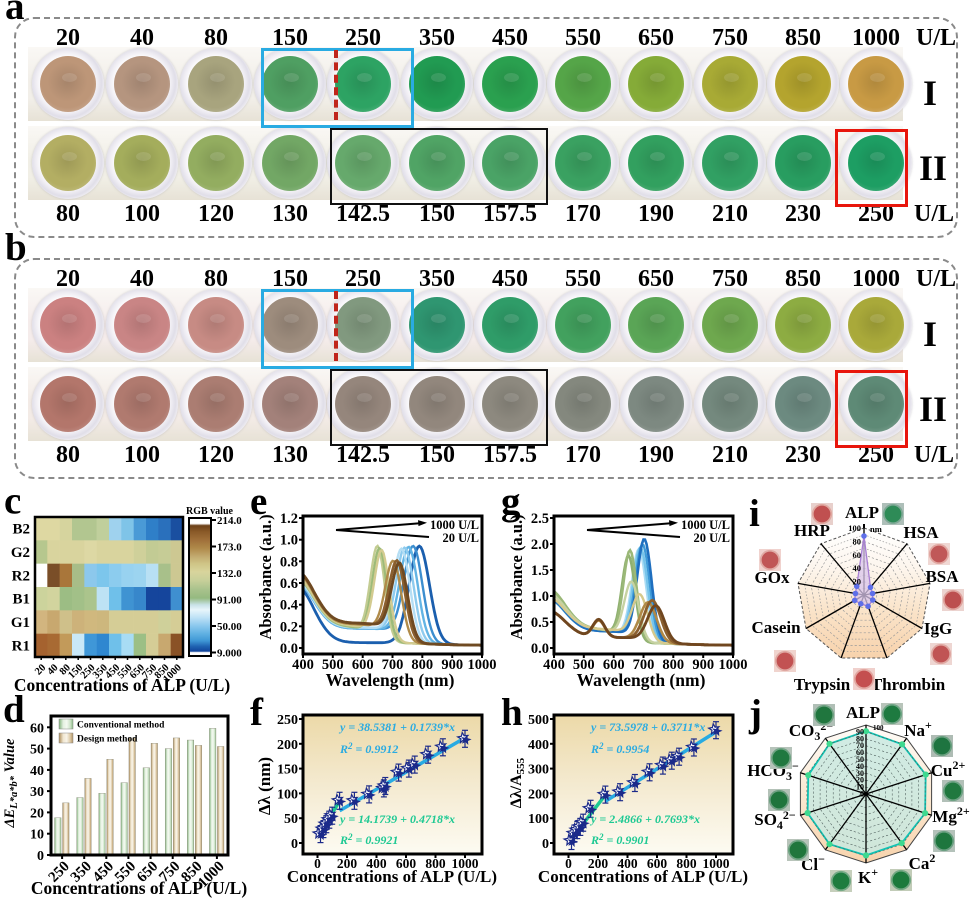 The image size is (972, 905). Describe the element at coordinates (368, 839) in the screenshot. I see `svg-text: R2 = 0.9921` at that location.